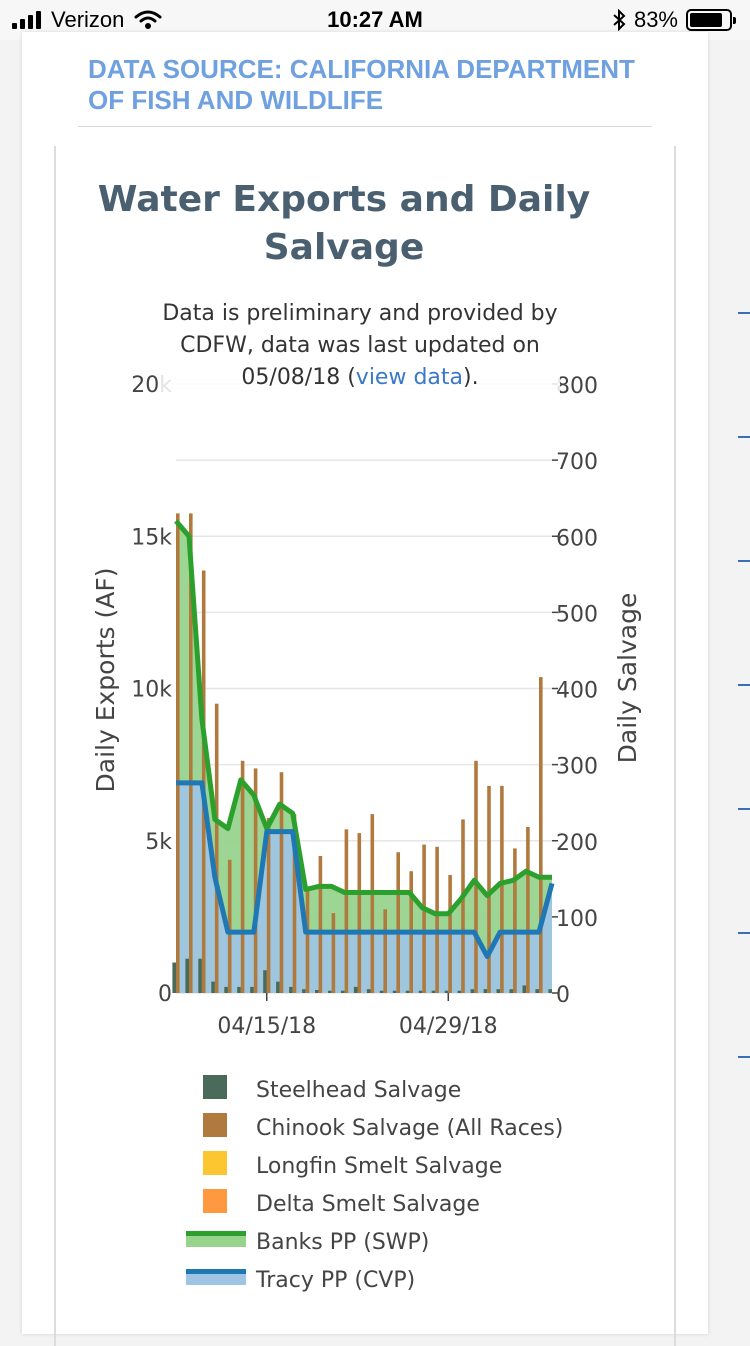  Describe the element at coordinates (365, 126) in the screenshot. I see `divider` at that location.